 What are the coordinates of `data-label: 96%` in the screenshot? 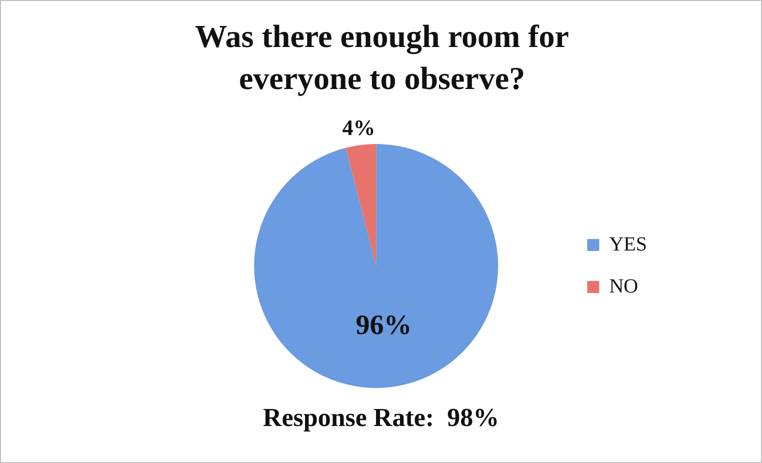 It's located at (384, 325).